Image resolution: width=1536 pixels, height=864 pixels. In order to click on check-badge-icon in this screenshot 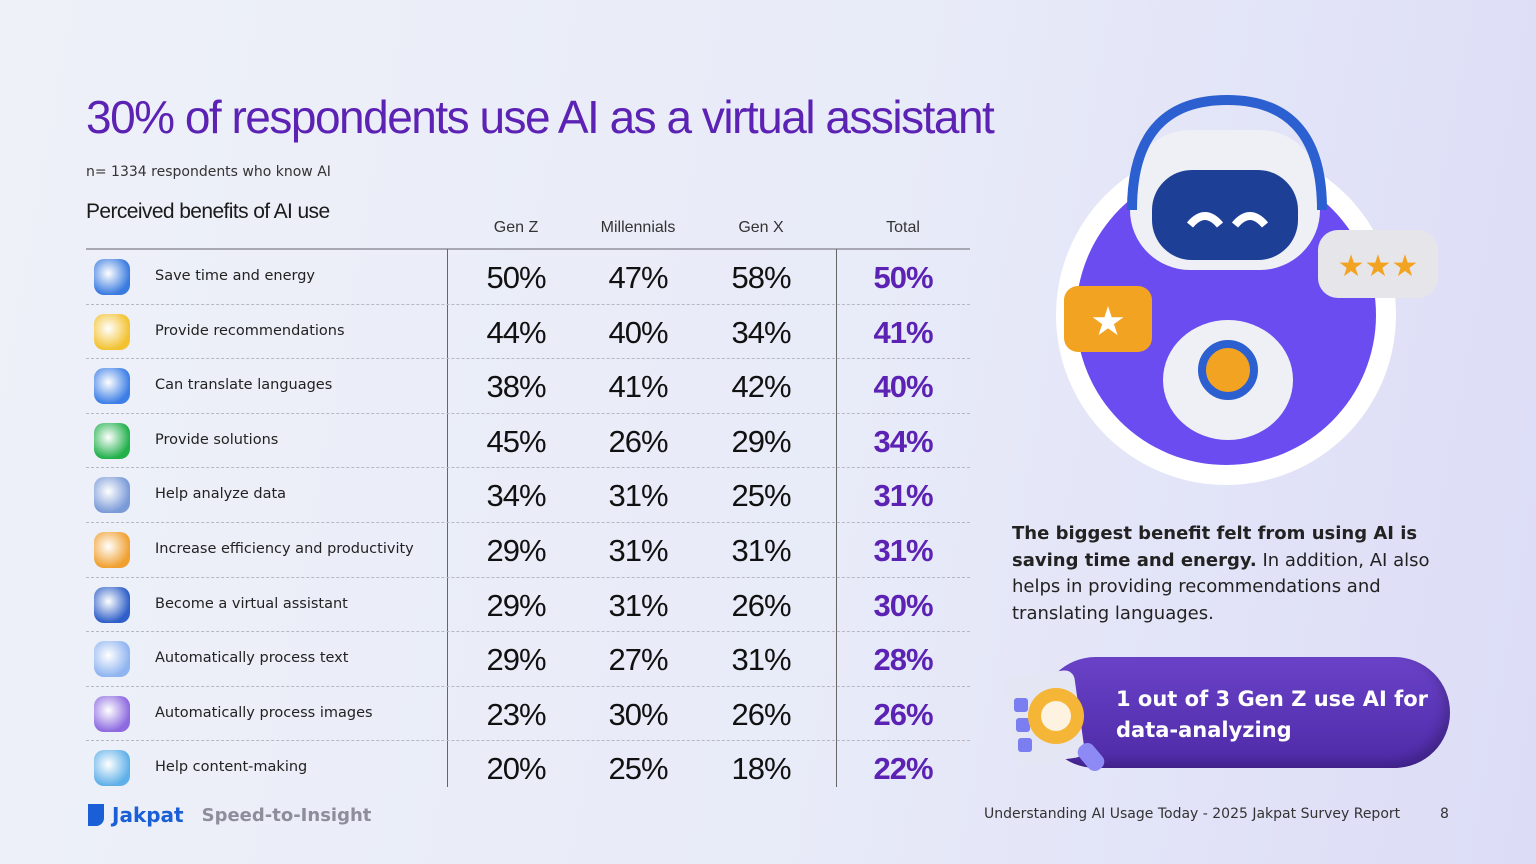, I will do `click(112, 440)`.